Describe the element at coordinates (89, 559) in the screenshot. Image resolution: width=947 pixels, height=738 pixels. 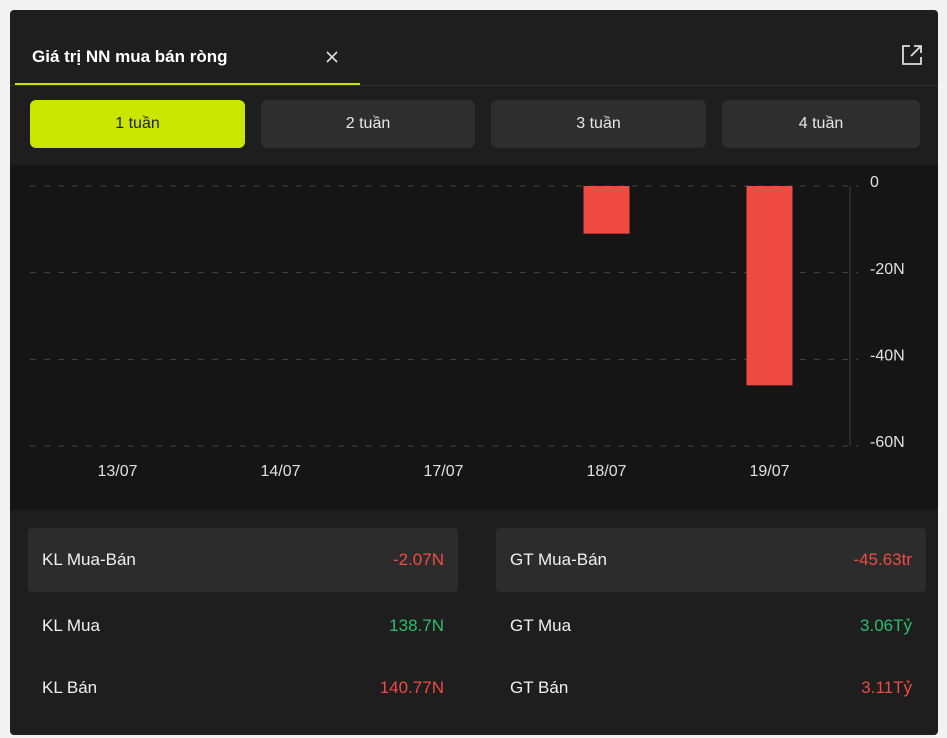
I see `stat-label: KL Mua-Bán` at that location.